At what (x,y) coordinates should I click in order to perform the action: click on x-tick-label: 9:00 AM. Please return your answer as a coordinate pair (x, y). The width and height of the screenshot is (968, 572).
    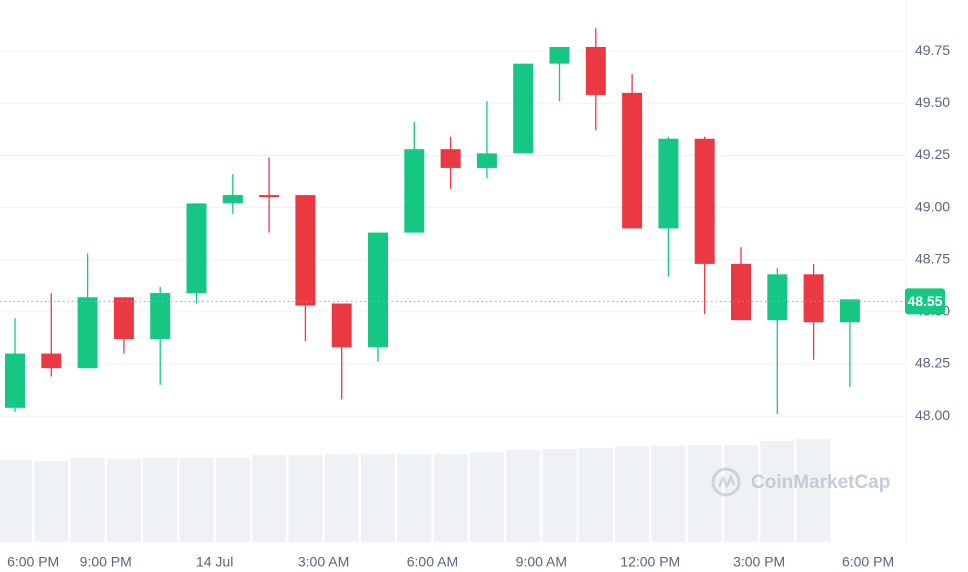
    Looking at the image, I should click on (541, 562).